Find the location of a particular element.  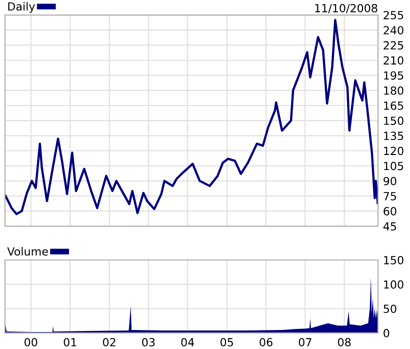

x-tick-label: 07 is located at coordinates (305, 342).